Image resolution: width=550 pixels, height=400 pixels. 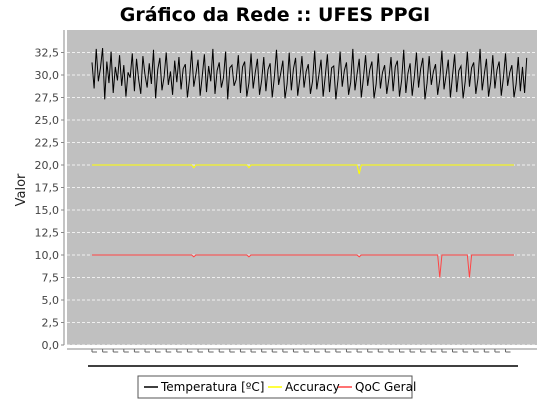 What do you see at coordinates (47, 188) in the screenshot?
I see `y-tick-label: 17,5` at bounding box center [47, 188].